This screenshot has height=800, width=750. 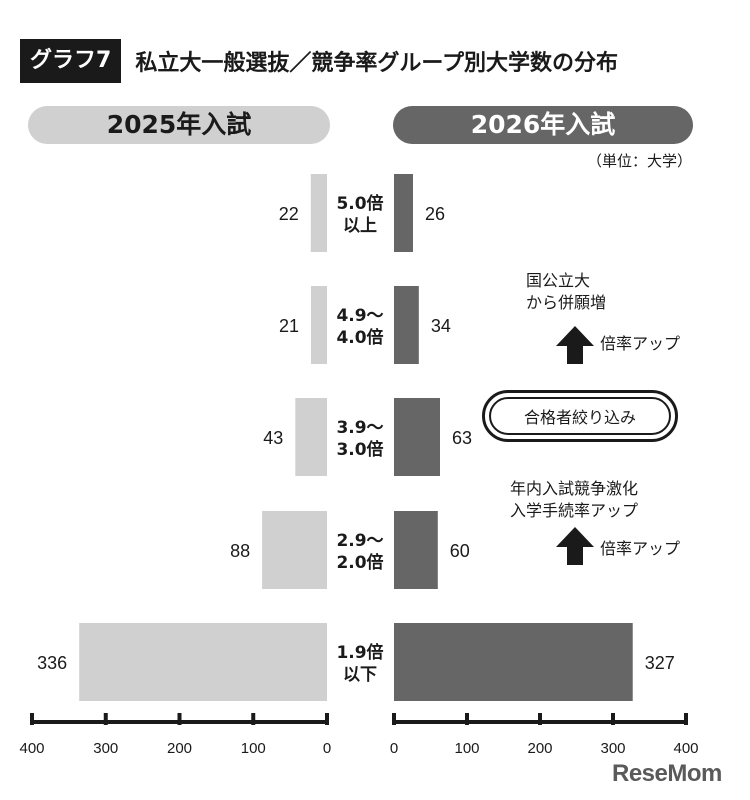 What do you see at coordinates (543, 125) in the screenshot?
I see `panel-title-2026: 2026年入試` at bounding box center [543, 125].